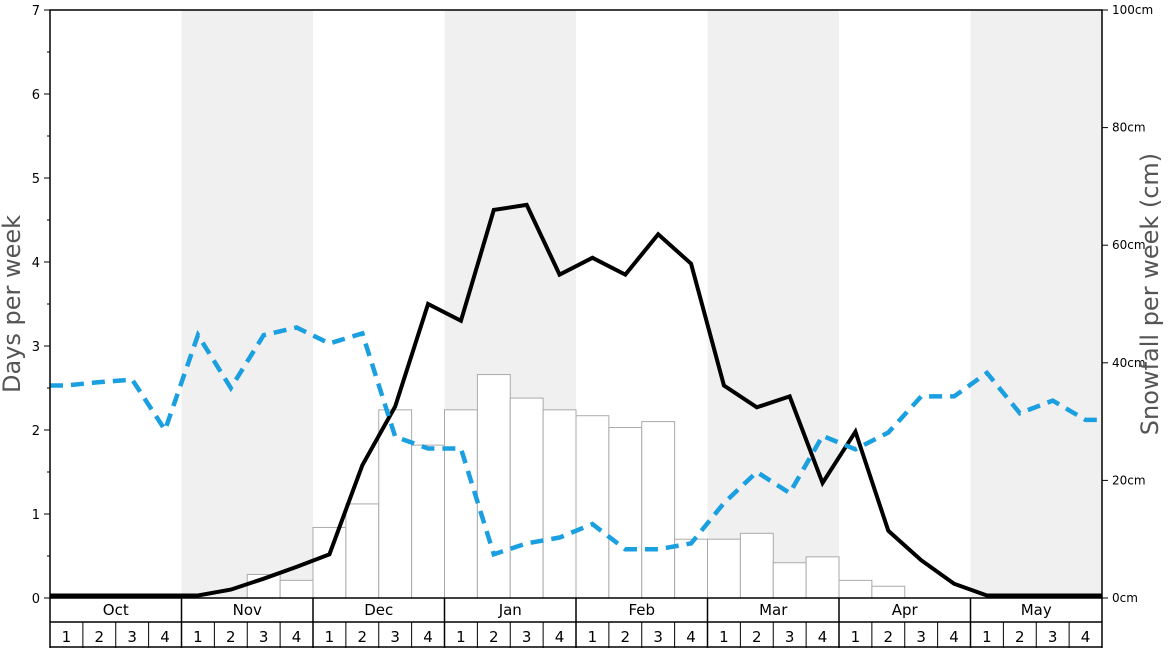  What do you see at coordinates (1129, 363) in the screenshot?
I see `y-right-tick-label: 40cm` at bounding box center [1129, 363].